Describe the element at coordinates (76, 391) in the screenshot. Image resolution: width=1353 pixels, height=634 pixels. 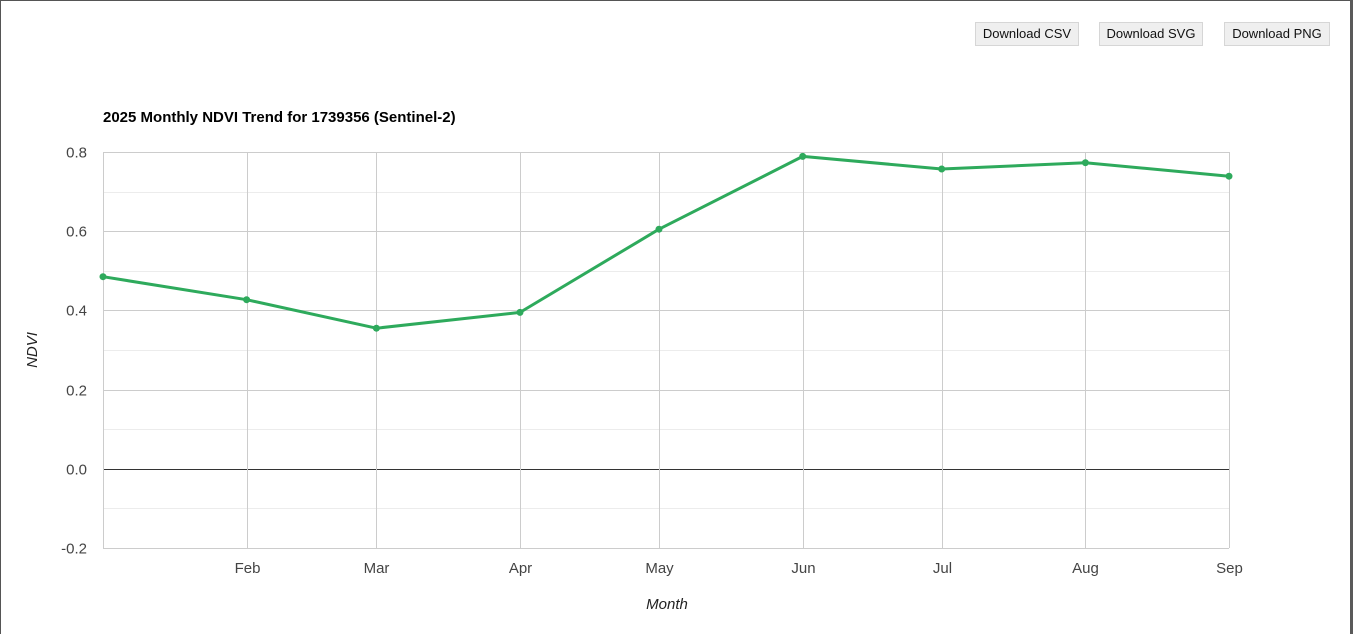
I see `y-tick-label: 0.2` at that location.